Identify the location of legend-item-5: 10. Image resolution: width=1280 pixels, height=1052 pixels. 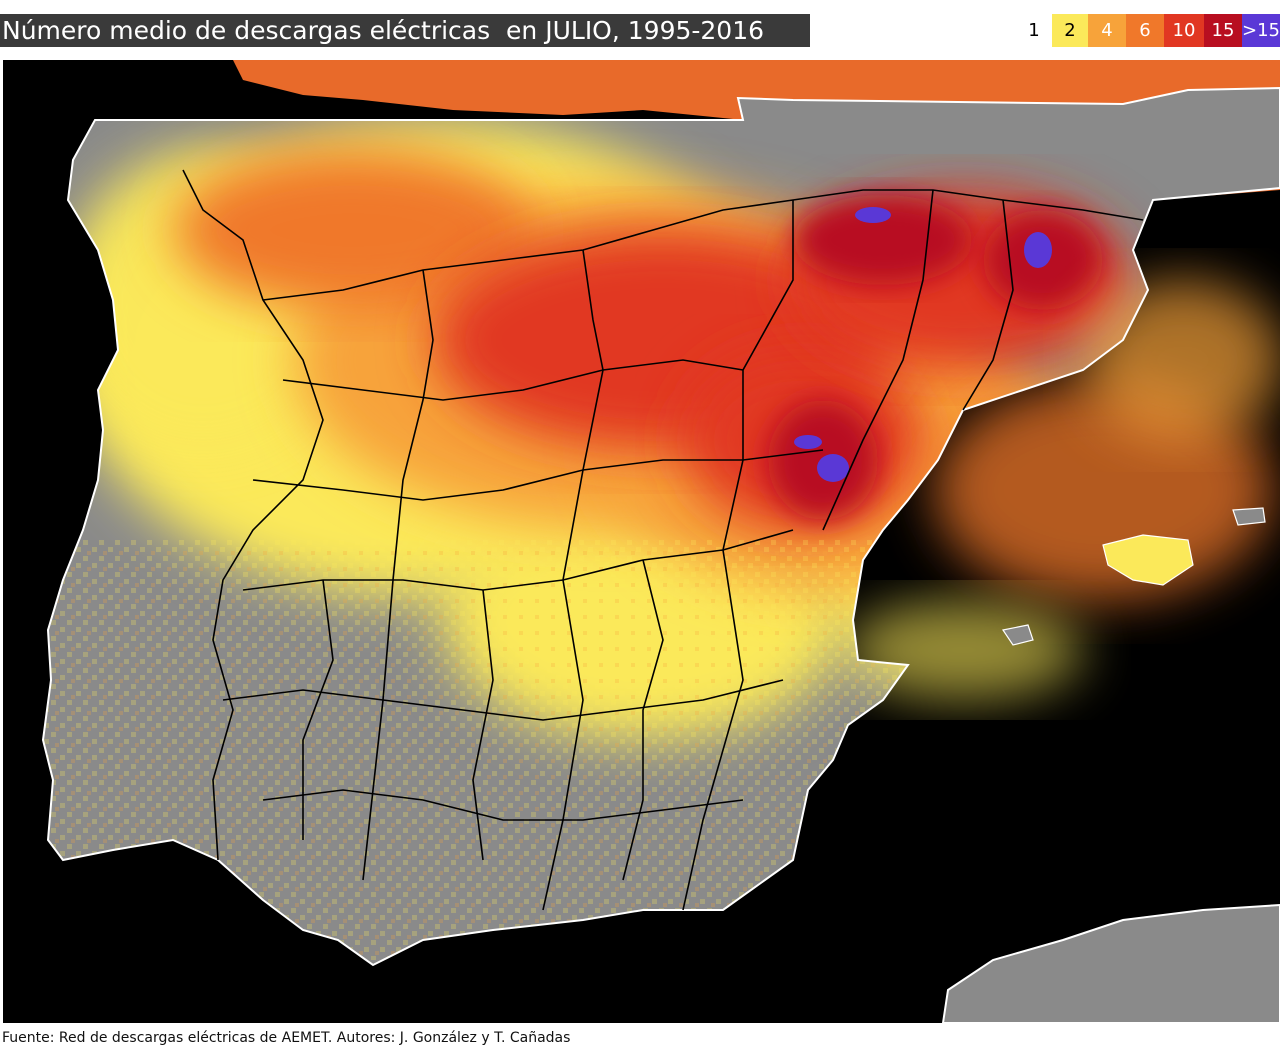
(1184, 30).